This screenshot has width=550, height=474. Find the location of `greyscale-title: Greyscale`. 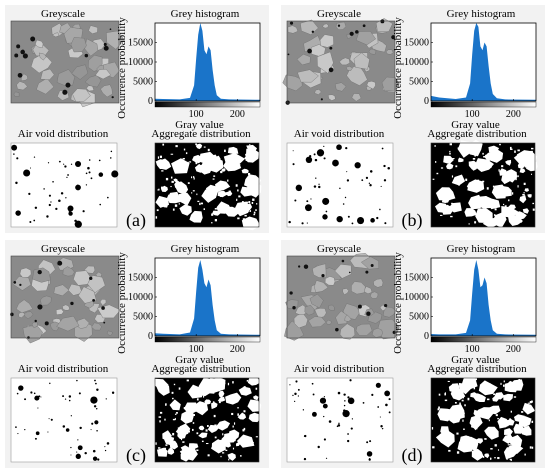

greyscale-title: Greyscale is located at coordinates (63, 249).